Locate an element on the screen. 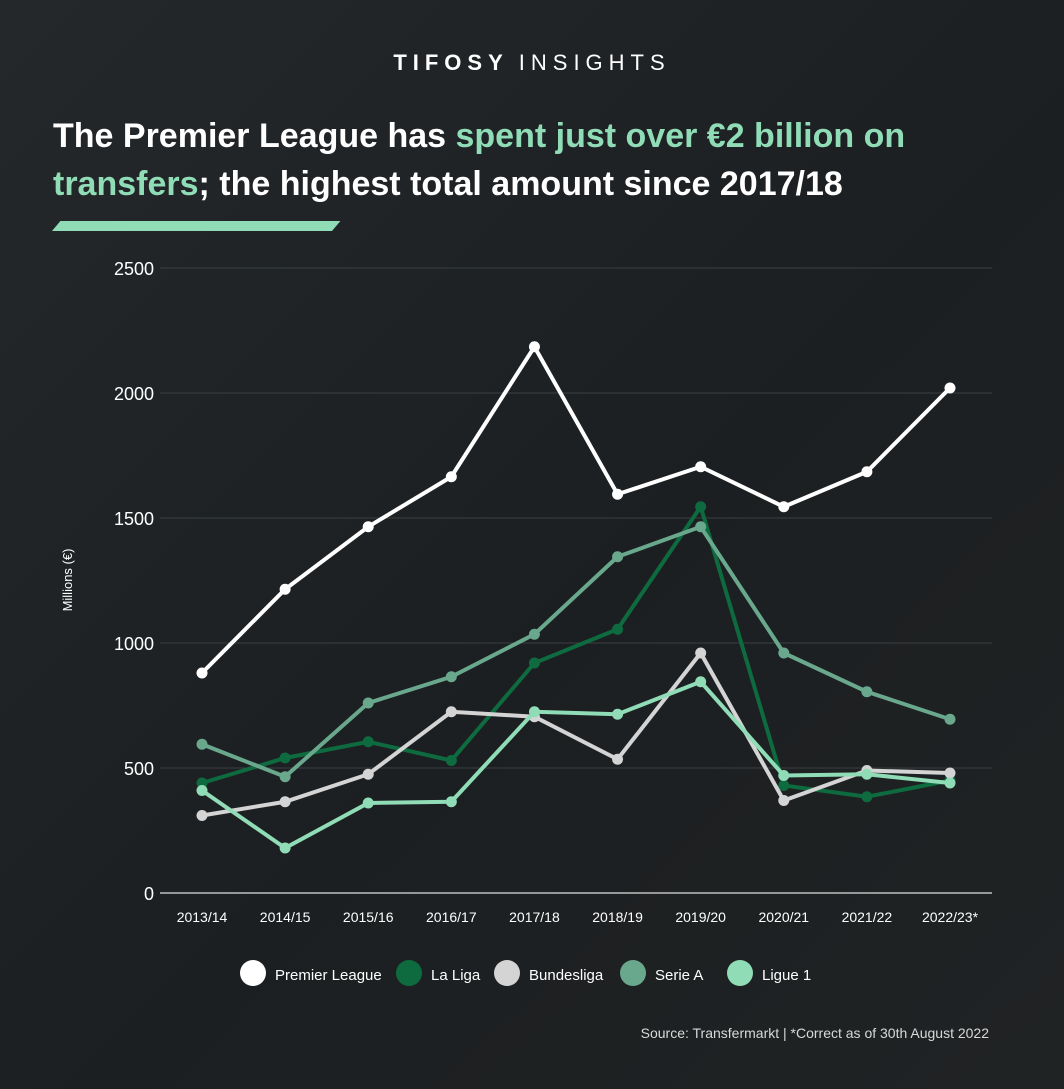 The height and width of the screenshot is (1089, 1064). legend-swatch-bundesliga is located at coordinates (507, 973).